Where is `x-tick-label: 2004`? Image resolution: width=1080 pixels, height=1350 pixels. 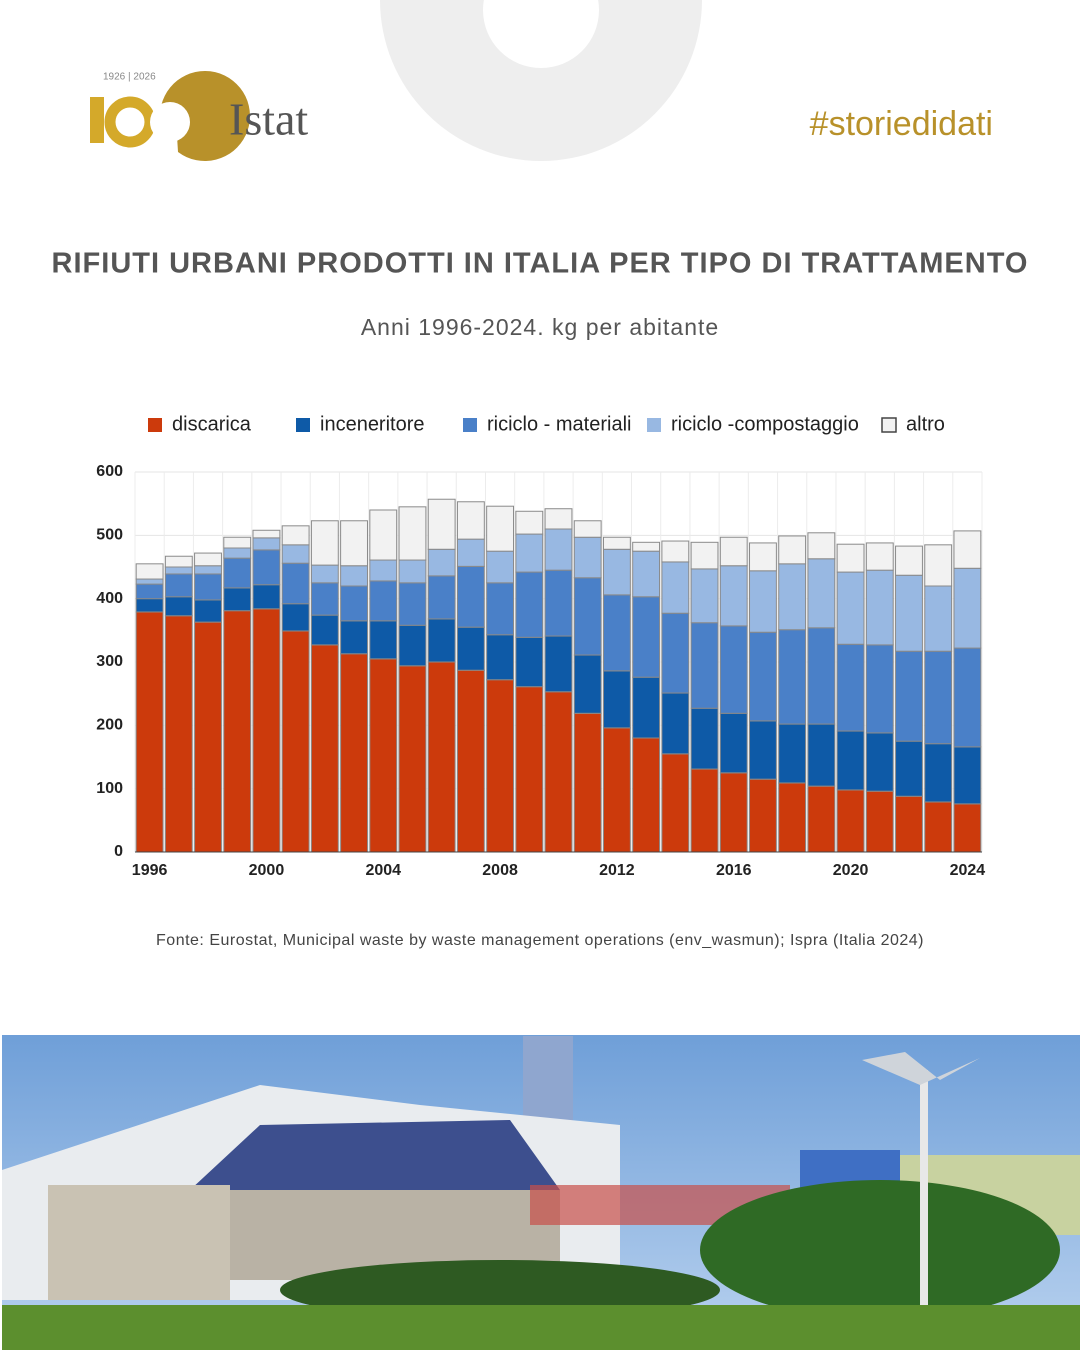
x-tick-label: 2004 is located at coordinates (383, 870).